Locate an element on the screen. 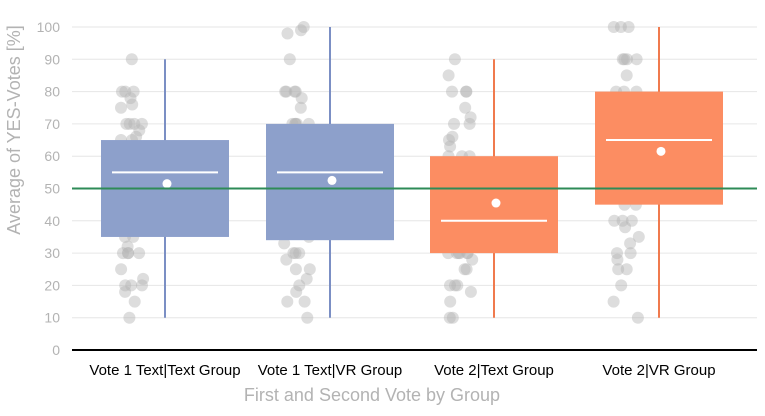 This screenshot has height=416, width=765. y-axis-title: Average of YES-Votes [%] is located at coordinates (14, 129).